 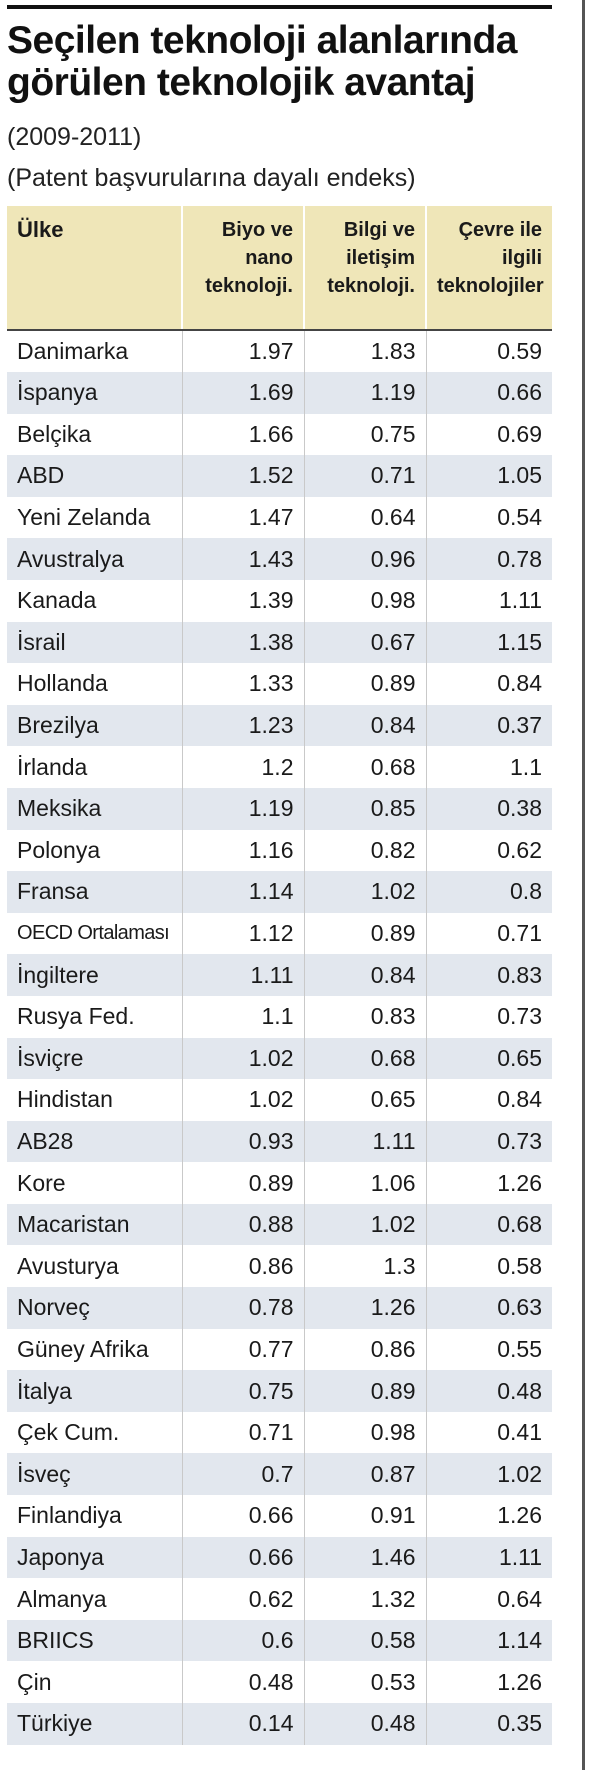 I want to click on title-line-1: Seçilen teknoloji alanlarında, so click(x=262, y=40).